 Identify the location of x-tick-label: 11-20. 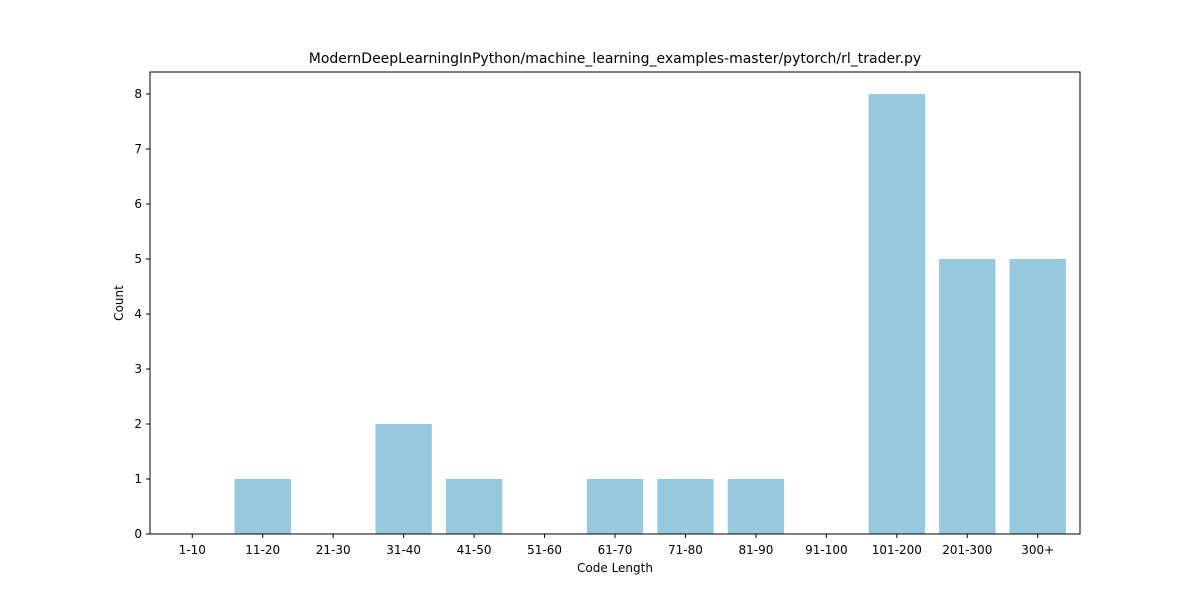
(262, 550).